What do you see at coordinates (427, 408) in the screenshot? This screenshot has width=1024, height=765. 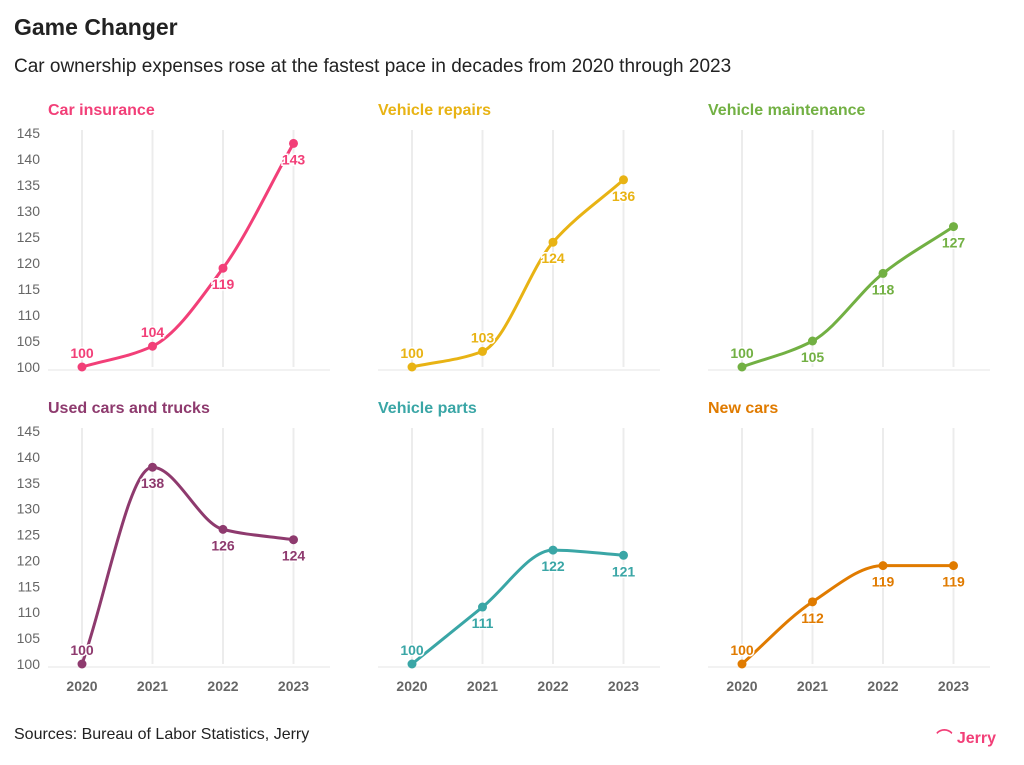 I see `panel-title: Vehicle parts` at bounding box center [427, 408].